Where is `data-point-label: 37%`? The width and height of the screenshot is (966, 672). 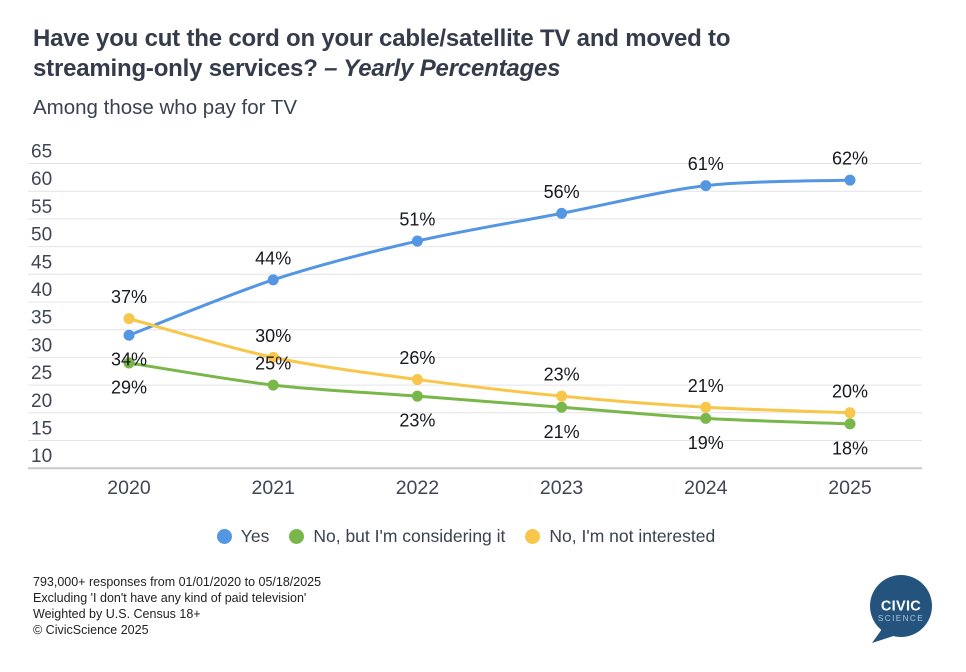 data-point-label: 37% is located at coordinates (129, 297).